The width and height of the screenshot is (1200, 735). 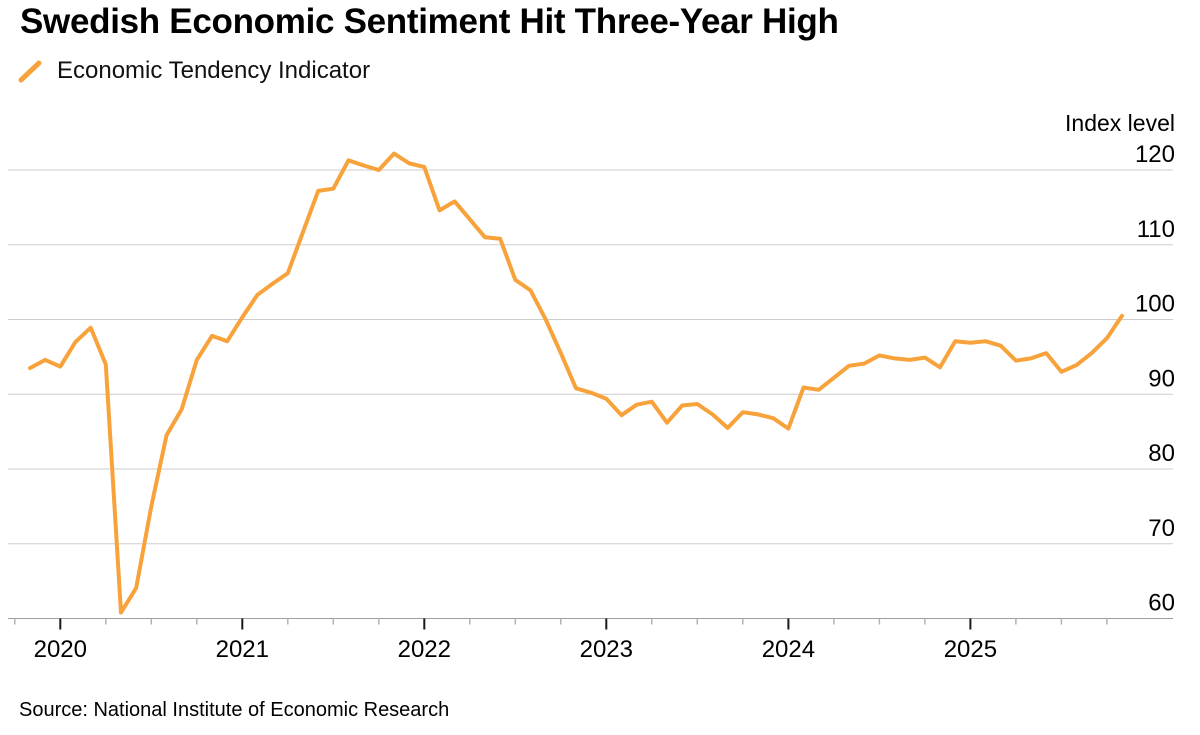 I want to click on legend-line-icon, so click(x=30, y=71).